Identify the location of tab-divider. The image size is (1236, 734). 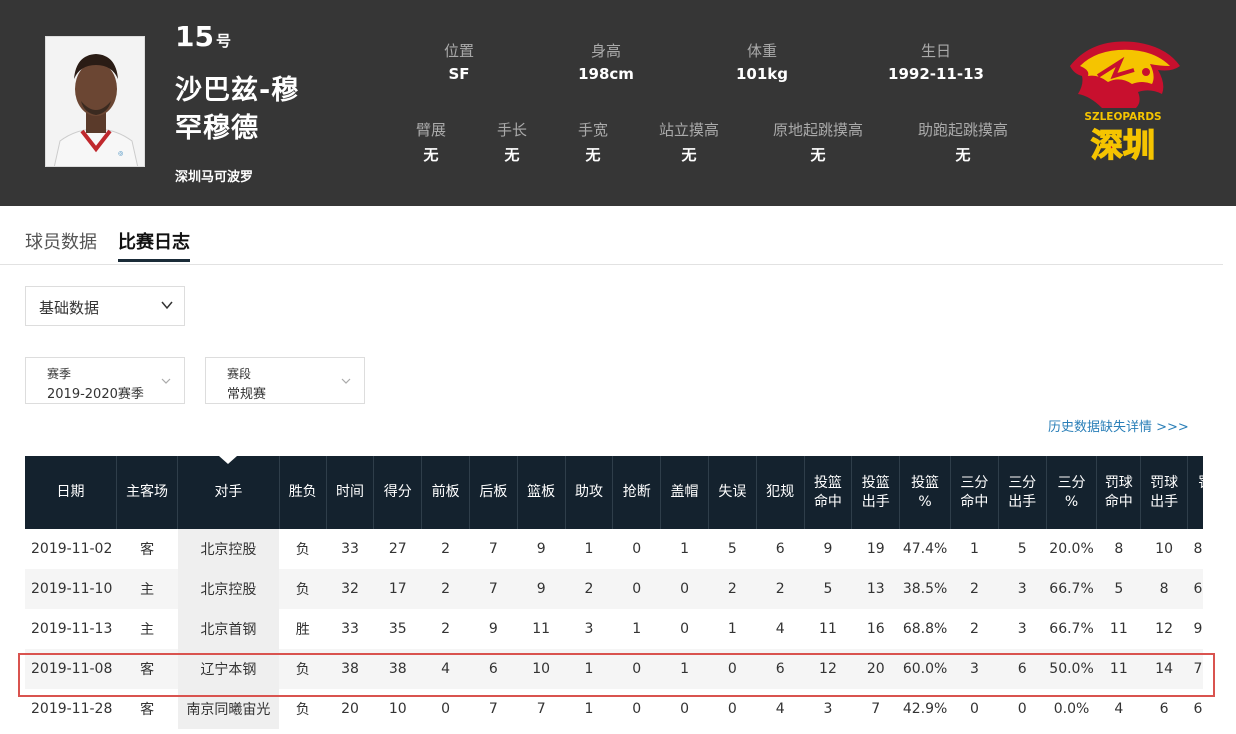
(611, 264).